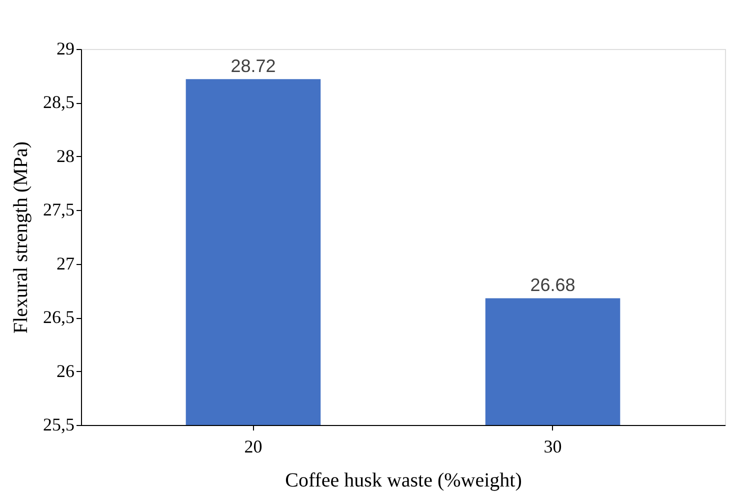 This screenshot has height=495, width=745. Describe the element at coordinates (403, 481) in the screenshot. I see `x-axis-title: Coffee husk waste (%weight)` at that location.